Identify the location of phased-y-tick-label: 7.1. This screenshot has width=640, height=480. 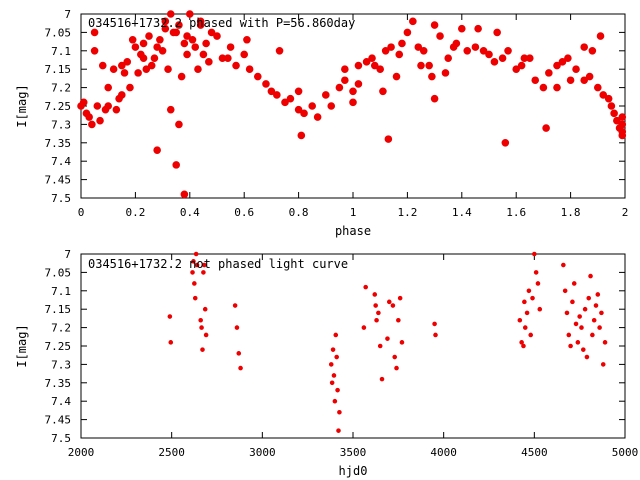
(61, 51).